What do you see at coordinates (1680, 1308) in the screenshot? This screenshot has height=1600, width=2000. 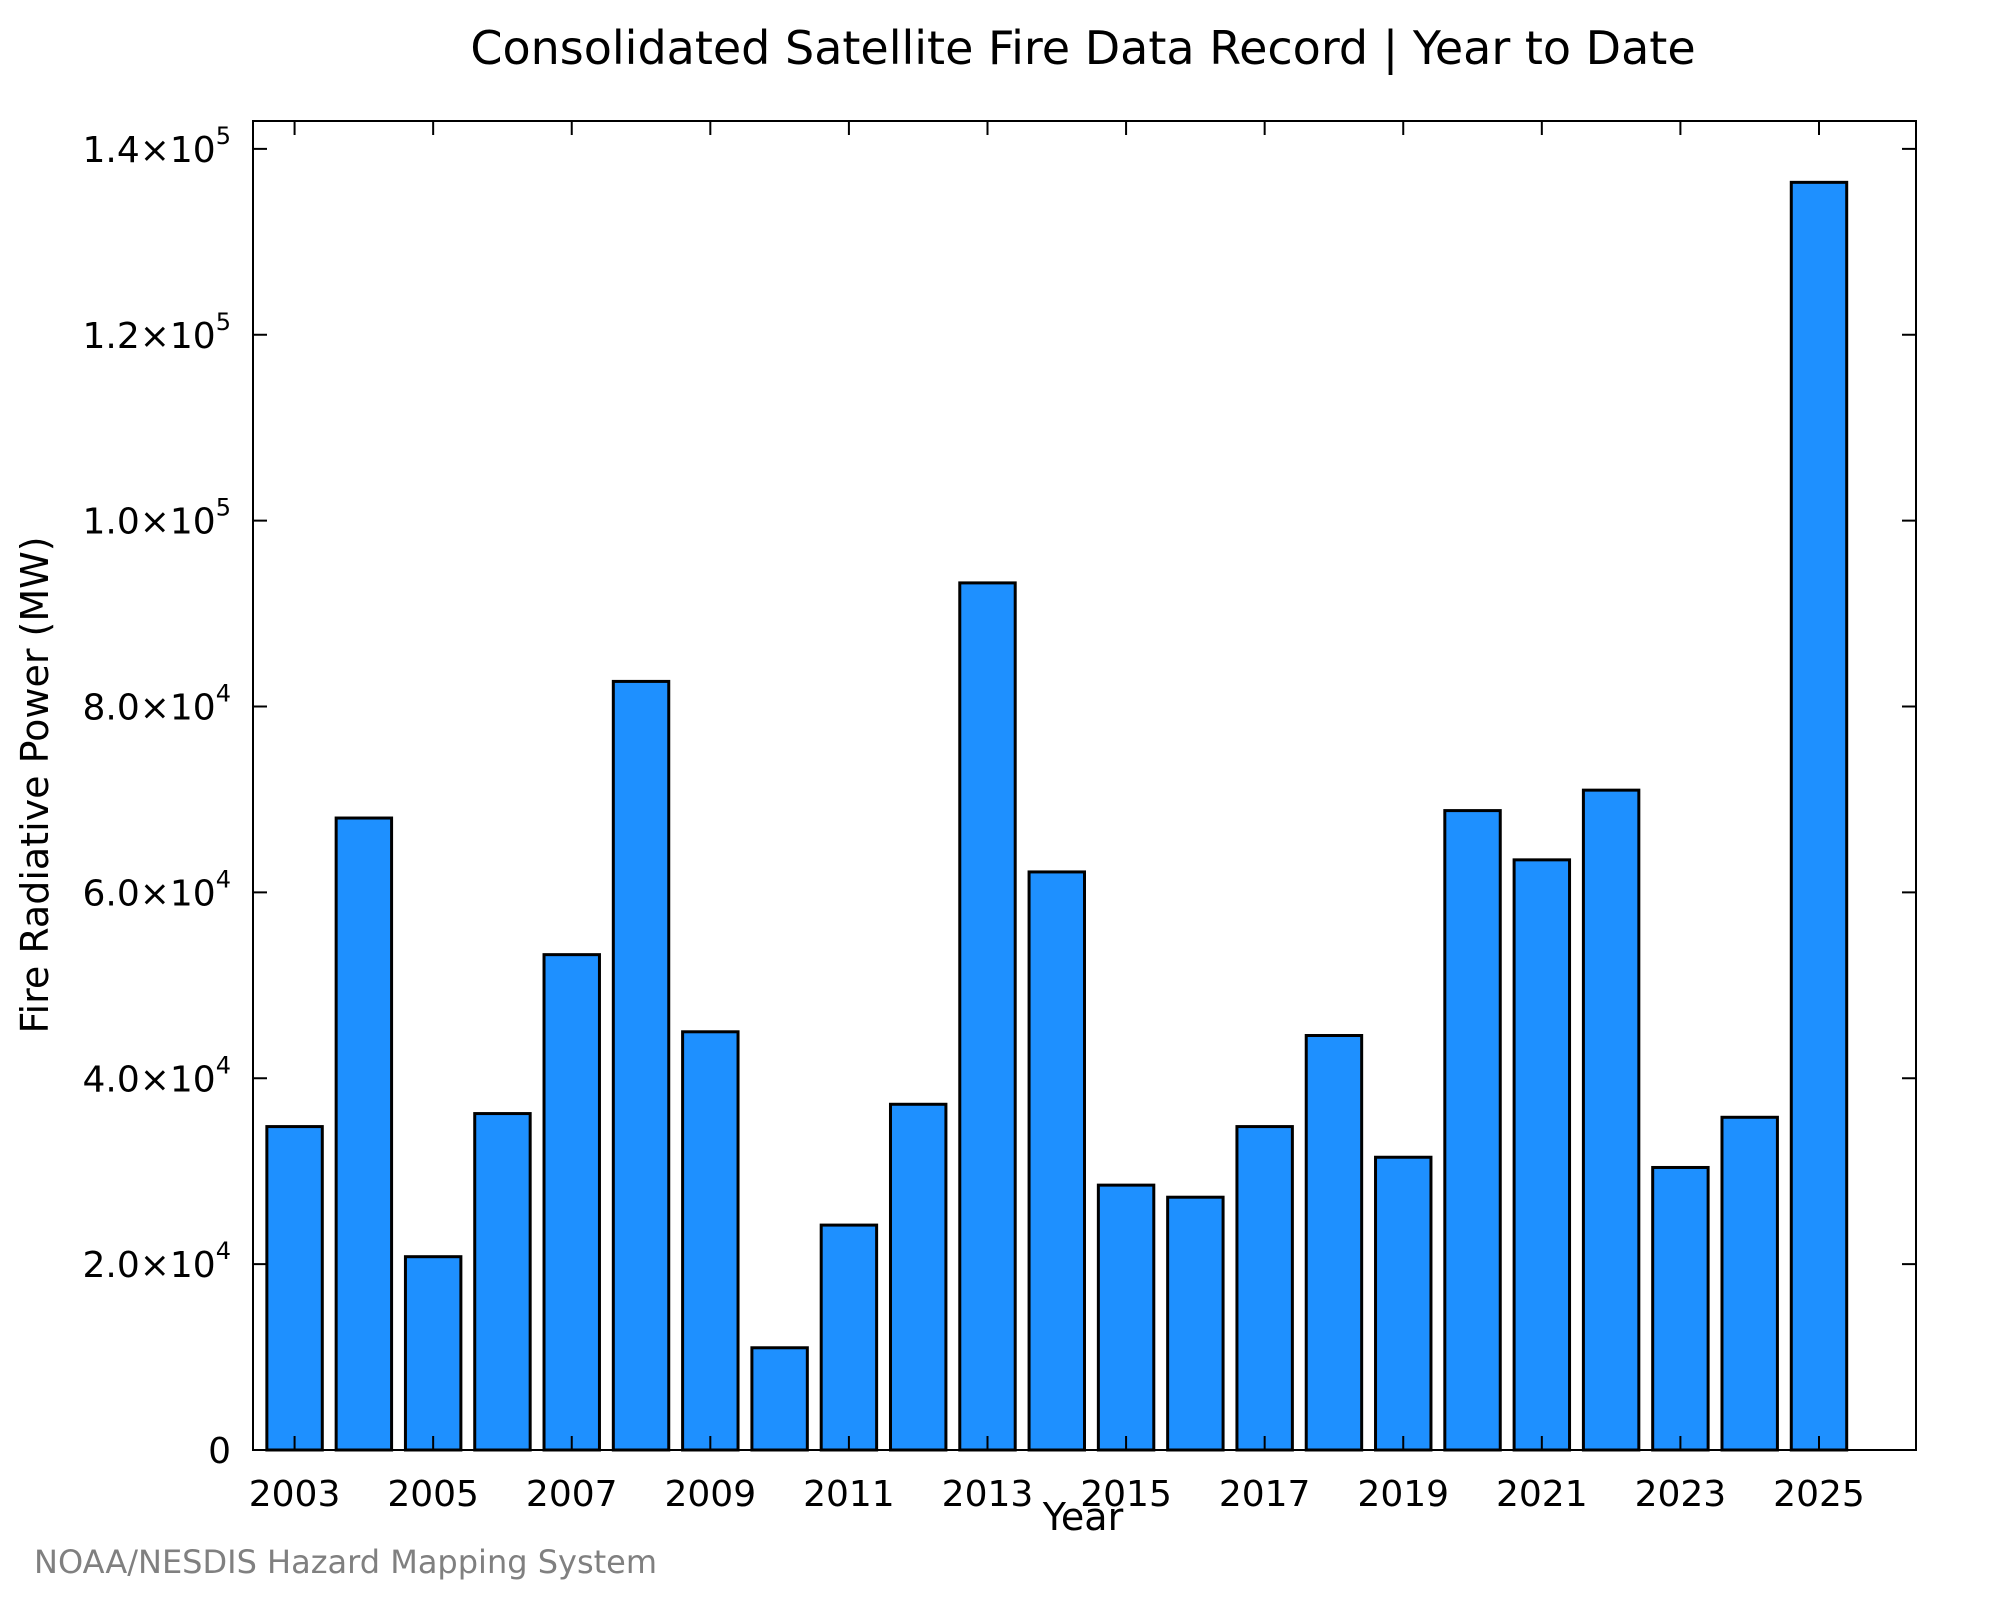 I see `bar-2023` at bounding box center [1680, 1308].